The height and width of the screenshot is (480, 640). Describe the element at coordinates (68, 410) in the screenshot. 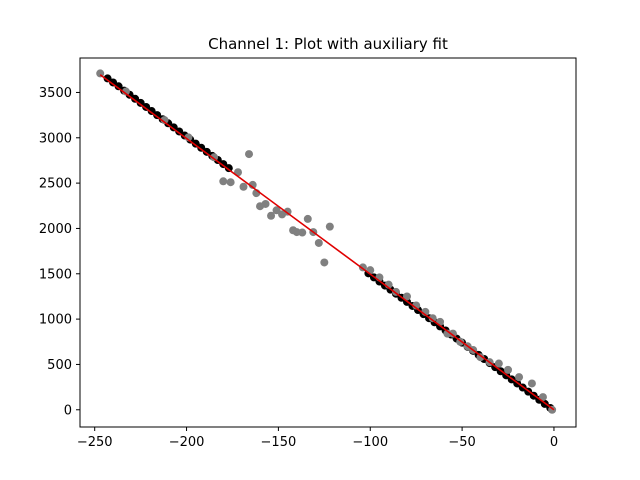

I see `y-tick-label: 0` at that location.